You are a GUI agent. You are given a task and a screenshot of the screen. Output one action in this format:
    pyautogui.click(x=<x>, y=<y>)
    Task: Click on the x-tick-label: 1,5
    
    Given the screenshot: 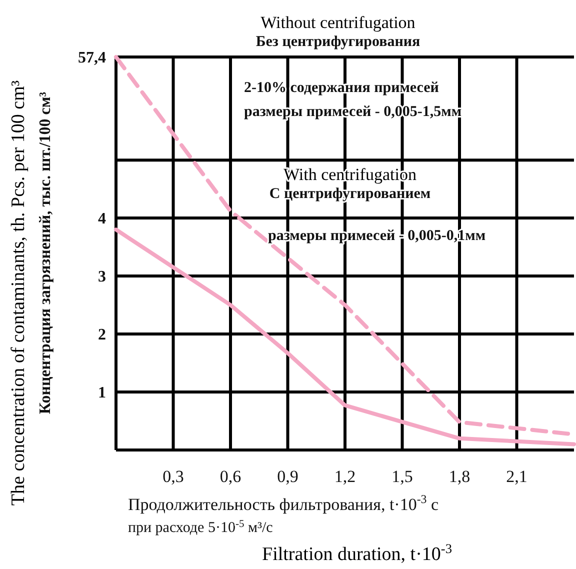 What is the action you would take?
    pyautogui.click(x=402, y=476)
    